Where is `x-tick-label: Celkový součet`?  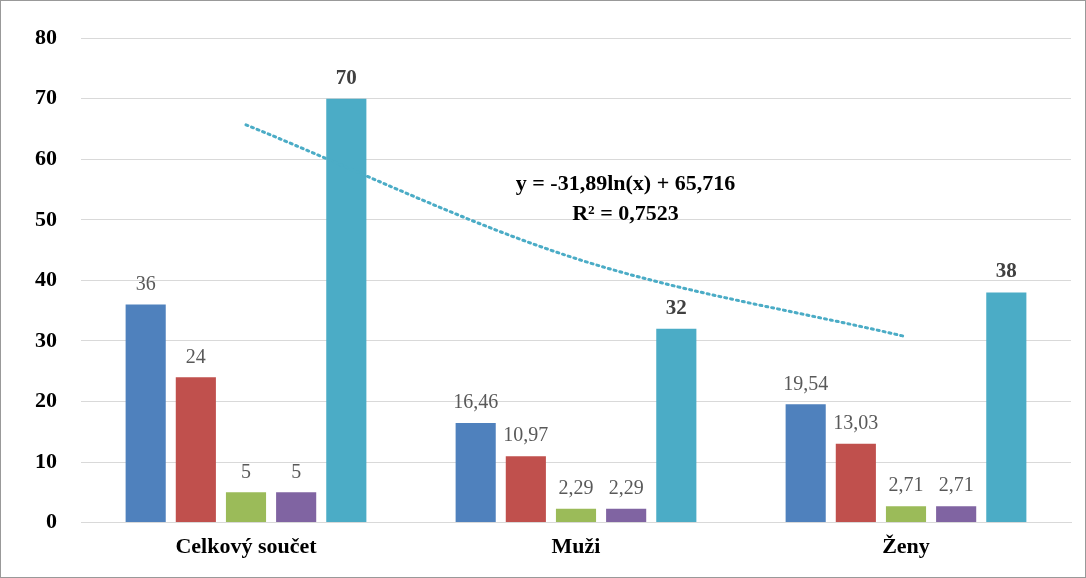
x-tick-label: Celkový součet is located at coordinates (246, 546).